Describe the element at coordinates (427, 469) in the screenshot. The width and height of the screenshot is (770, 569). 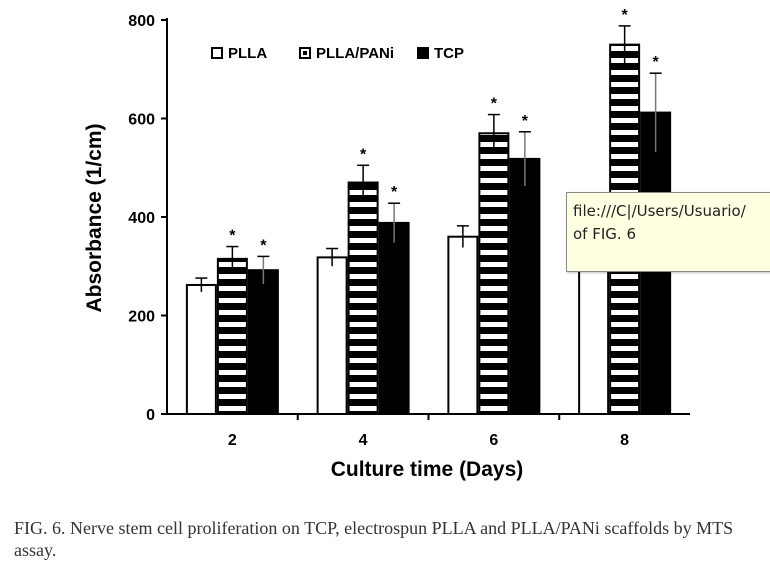
I see `x-axis-label: Culture time (Days)` at that location.